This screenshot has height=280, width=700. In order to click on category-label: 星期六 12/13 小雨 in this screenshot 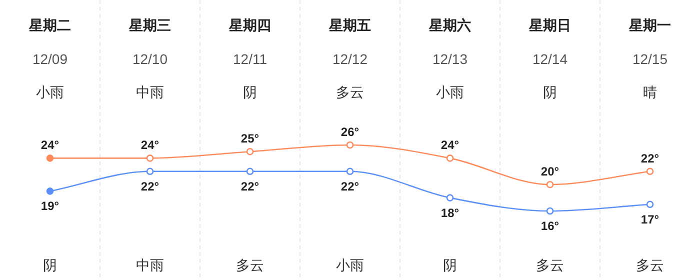, I will do `click(450, 58)`.